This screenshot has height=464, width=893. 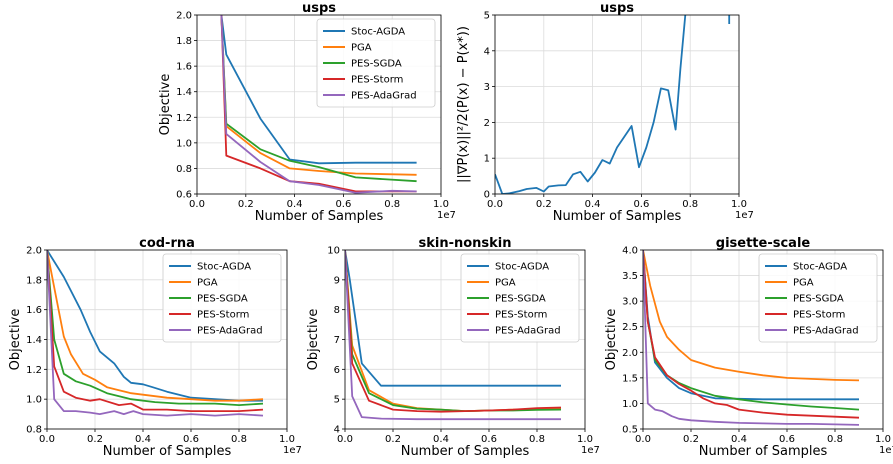 I want to click on y-tick-label: 2.5, so click(x=630, y=327).